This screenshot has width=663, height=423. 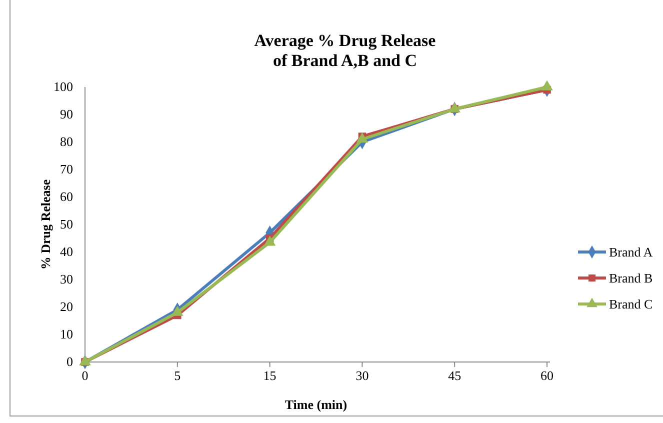 I want to click on y-tick-label: 90, so click(x=66, y=114).